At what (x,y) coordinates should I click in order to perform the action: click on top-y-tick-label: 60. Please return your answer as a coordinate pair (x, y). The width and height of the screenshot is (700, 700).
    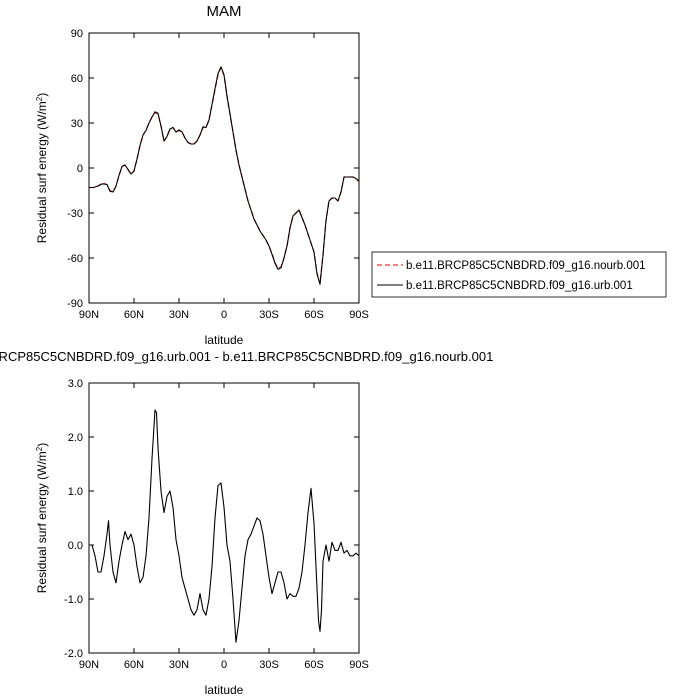
    Looking at the image, I should click on (77, 79).